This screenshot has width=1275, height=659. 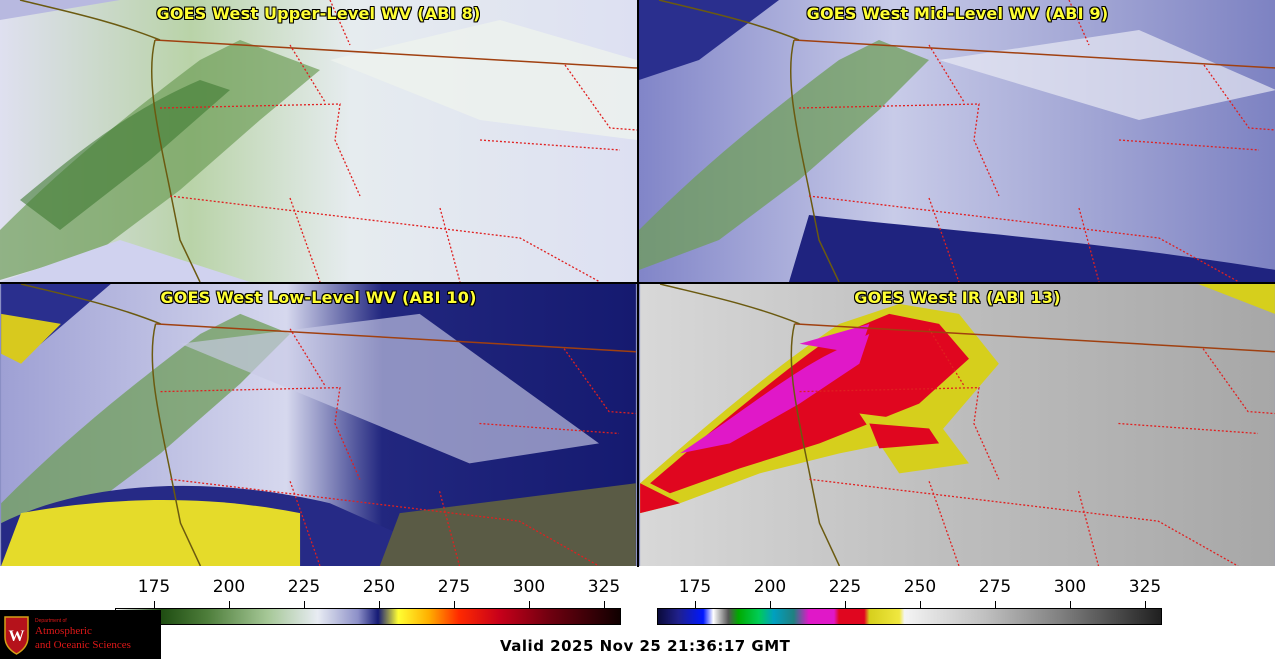 What do you see at coordinates (51, 621) in the screenshot?
I see `logo-dept: Department of` at bounding box center [51, 621].